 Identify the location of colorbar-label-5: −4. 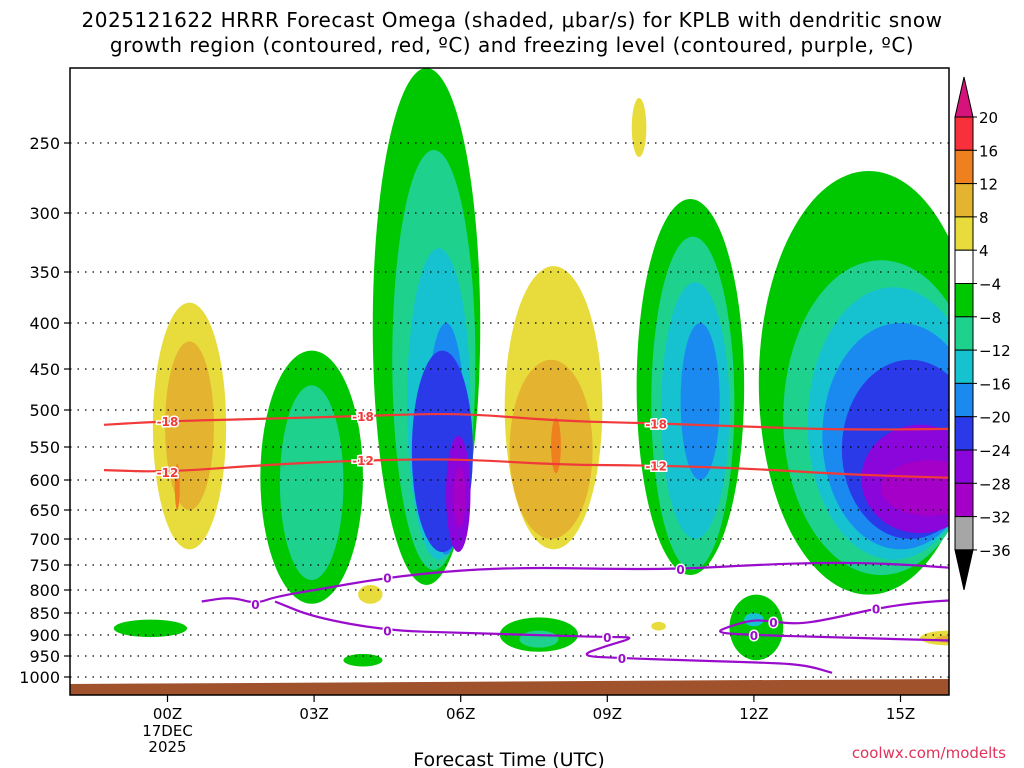
(990, 285).